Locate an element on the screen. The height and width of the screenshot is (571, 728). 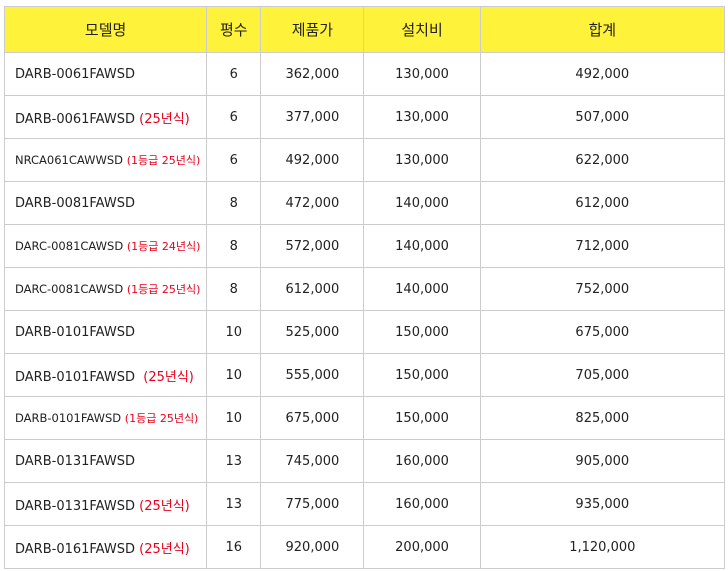
model-cell: DARB-0081FAWSD is located at coordinates (105, 203).